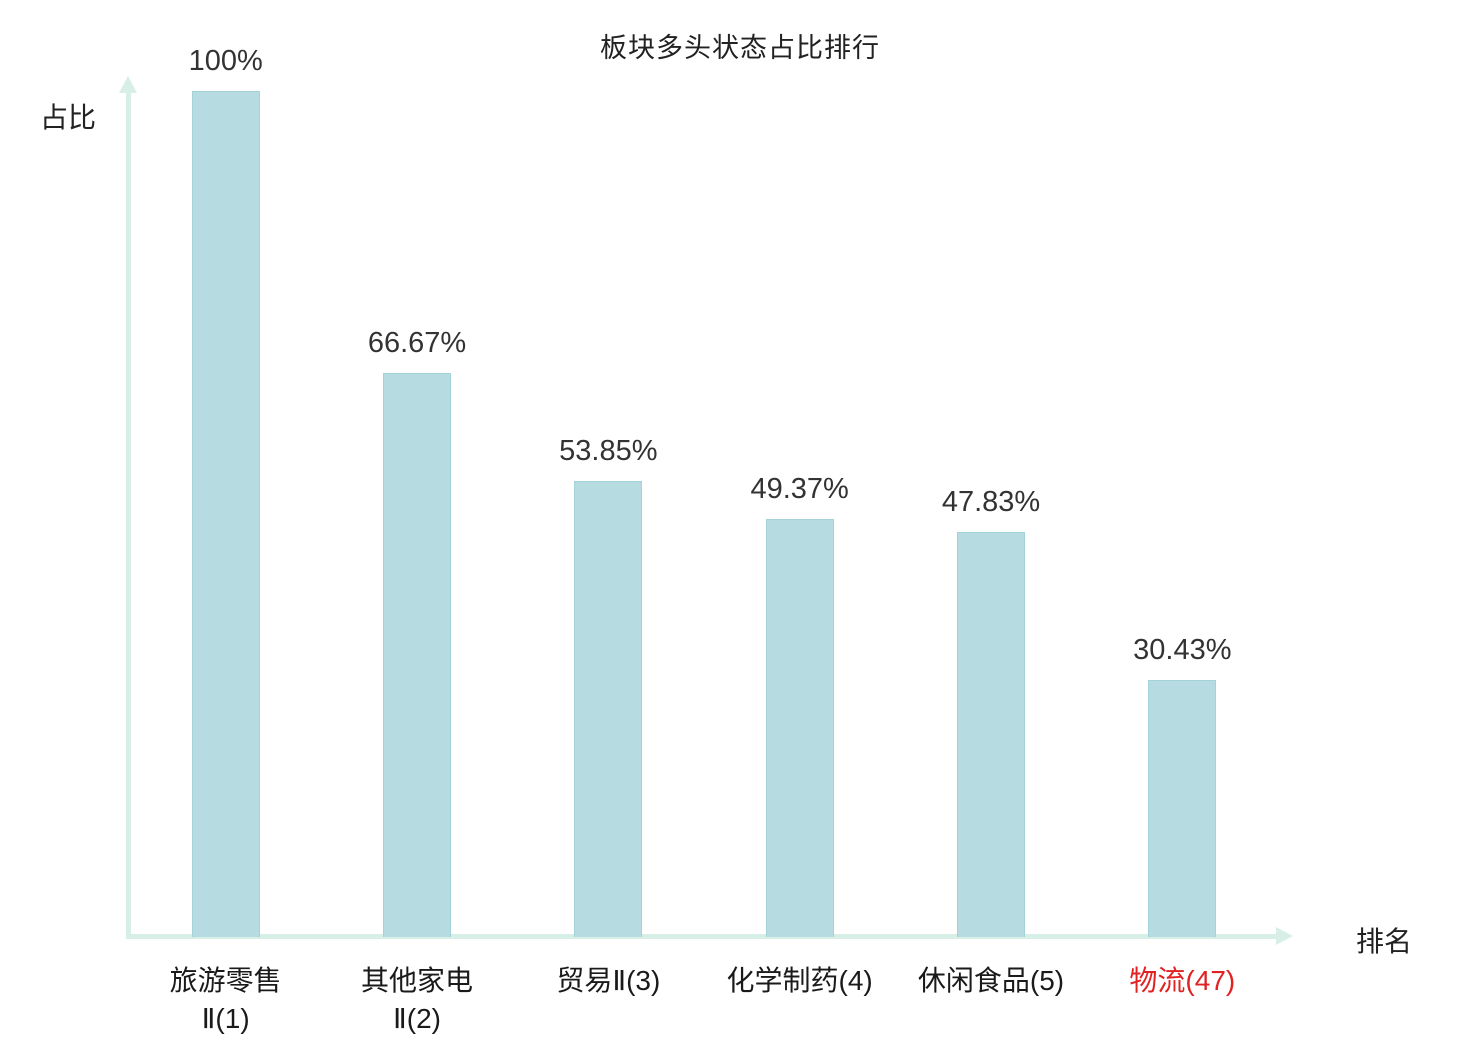 This screenshot has height=1040, width=1480. What do you see at coordinates (702, 936) in the screenshot?
I see `x-axis-line` at bounding box center [702, 936].